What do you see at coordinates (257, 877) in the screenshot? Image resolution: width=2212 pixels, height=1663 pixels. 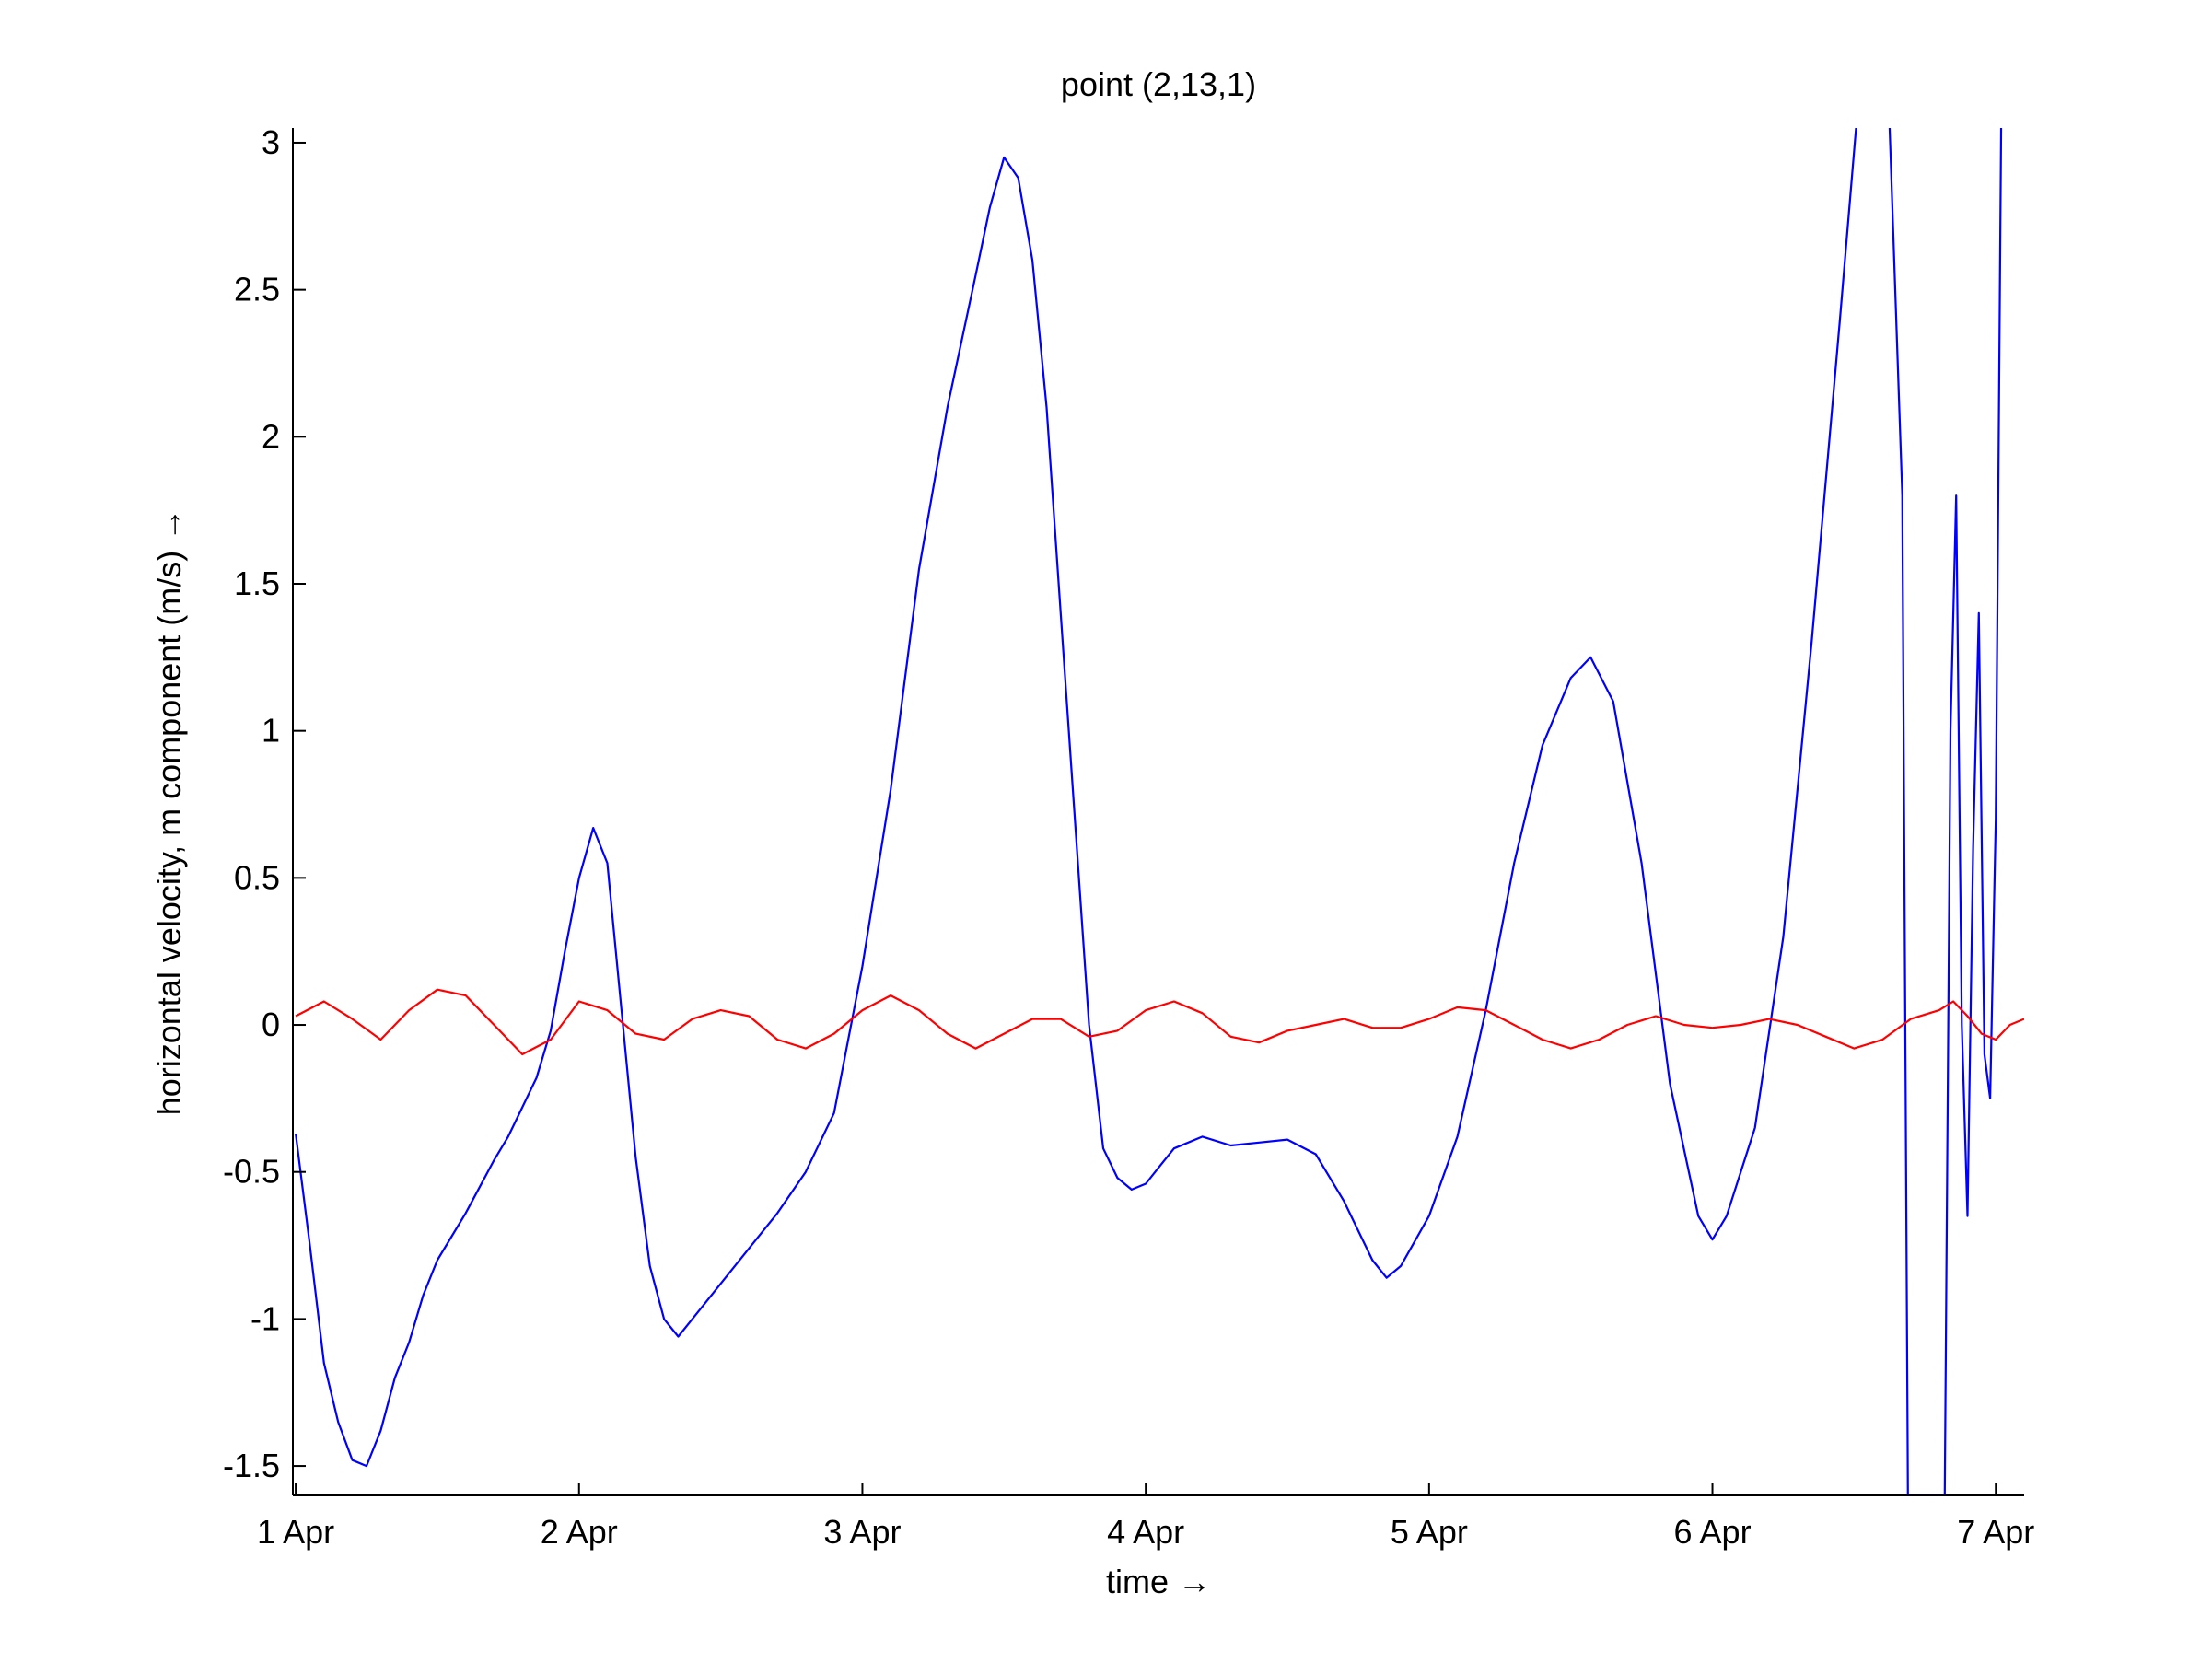 I see `y-tick-label: 0.5` at bounding box center [257, 877].